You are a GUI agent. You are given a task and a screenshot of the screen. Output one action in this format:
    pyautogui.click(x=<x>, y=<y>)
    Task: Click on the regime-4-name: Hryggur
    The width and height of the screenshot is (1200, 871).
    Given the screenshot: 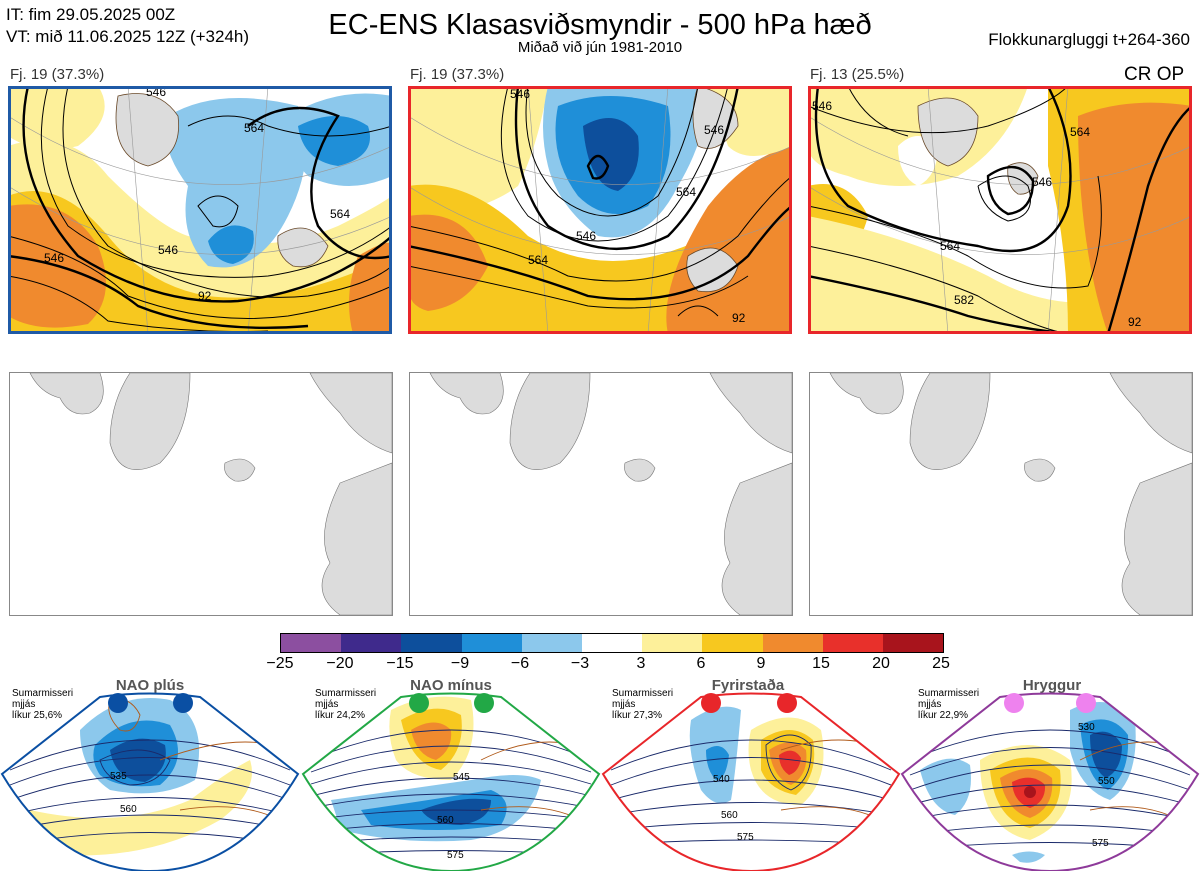 What is the action you would take?
    pyautogui.click(x=1052, y=685)
    